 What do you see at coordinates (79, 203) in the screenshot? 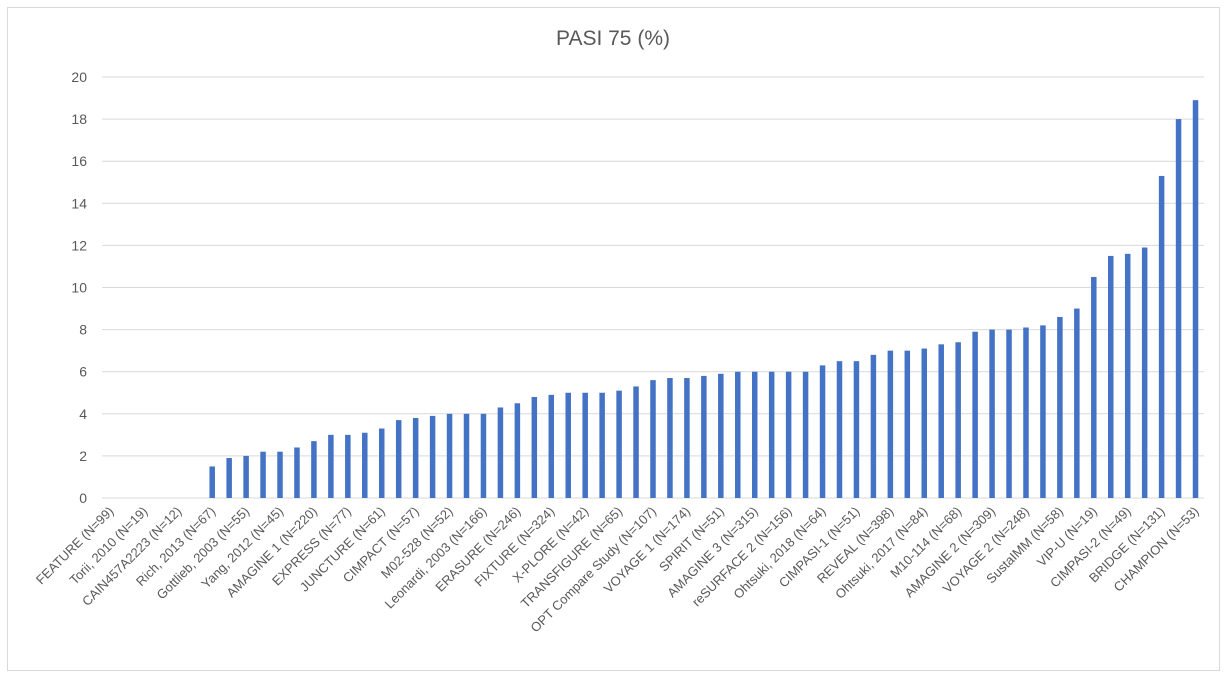
I see `y-tick-label: 14` at bounding box center [79, 203].